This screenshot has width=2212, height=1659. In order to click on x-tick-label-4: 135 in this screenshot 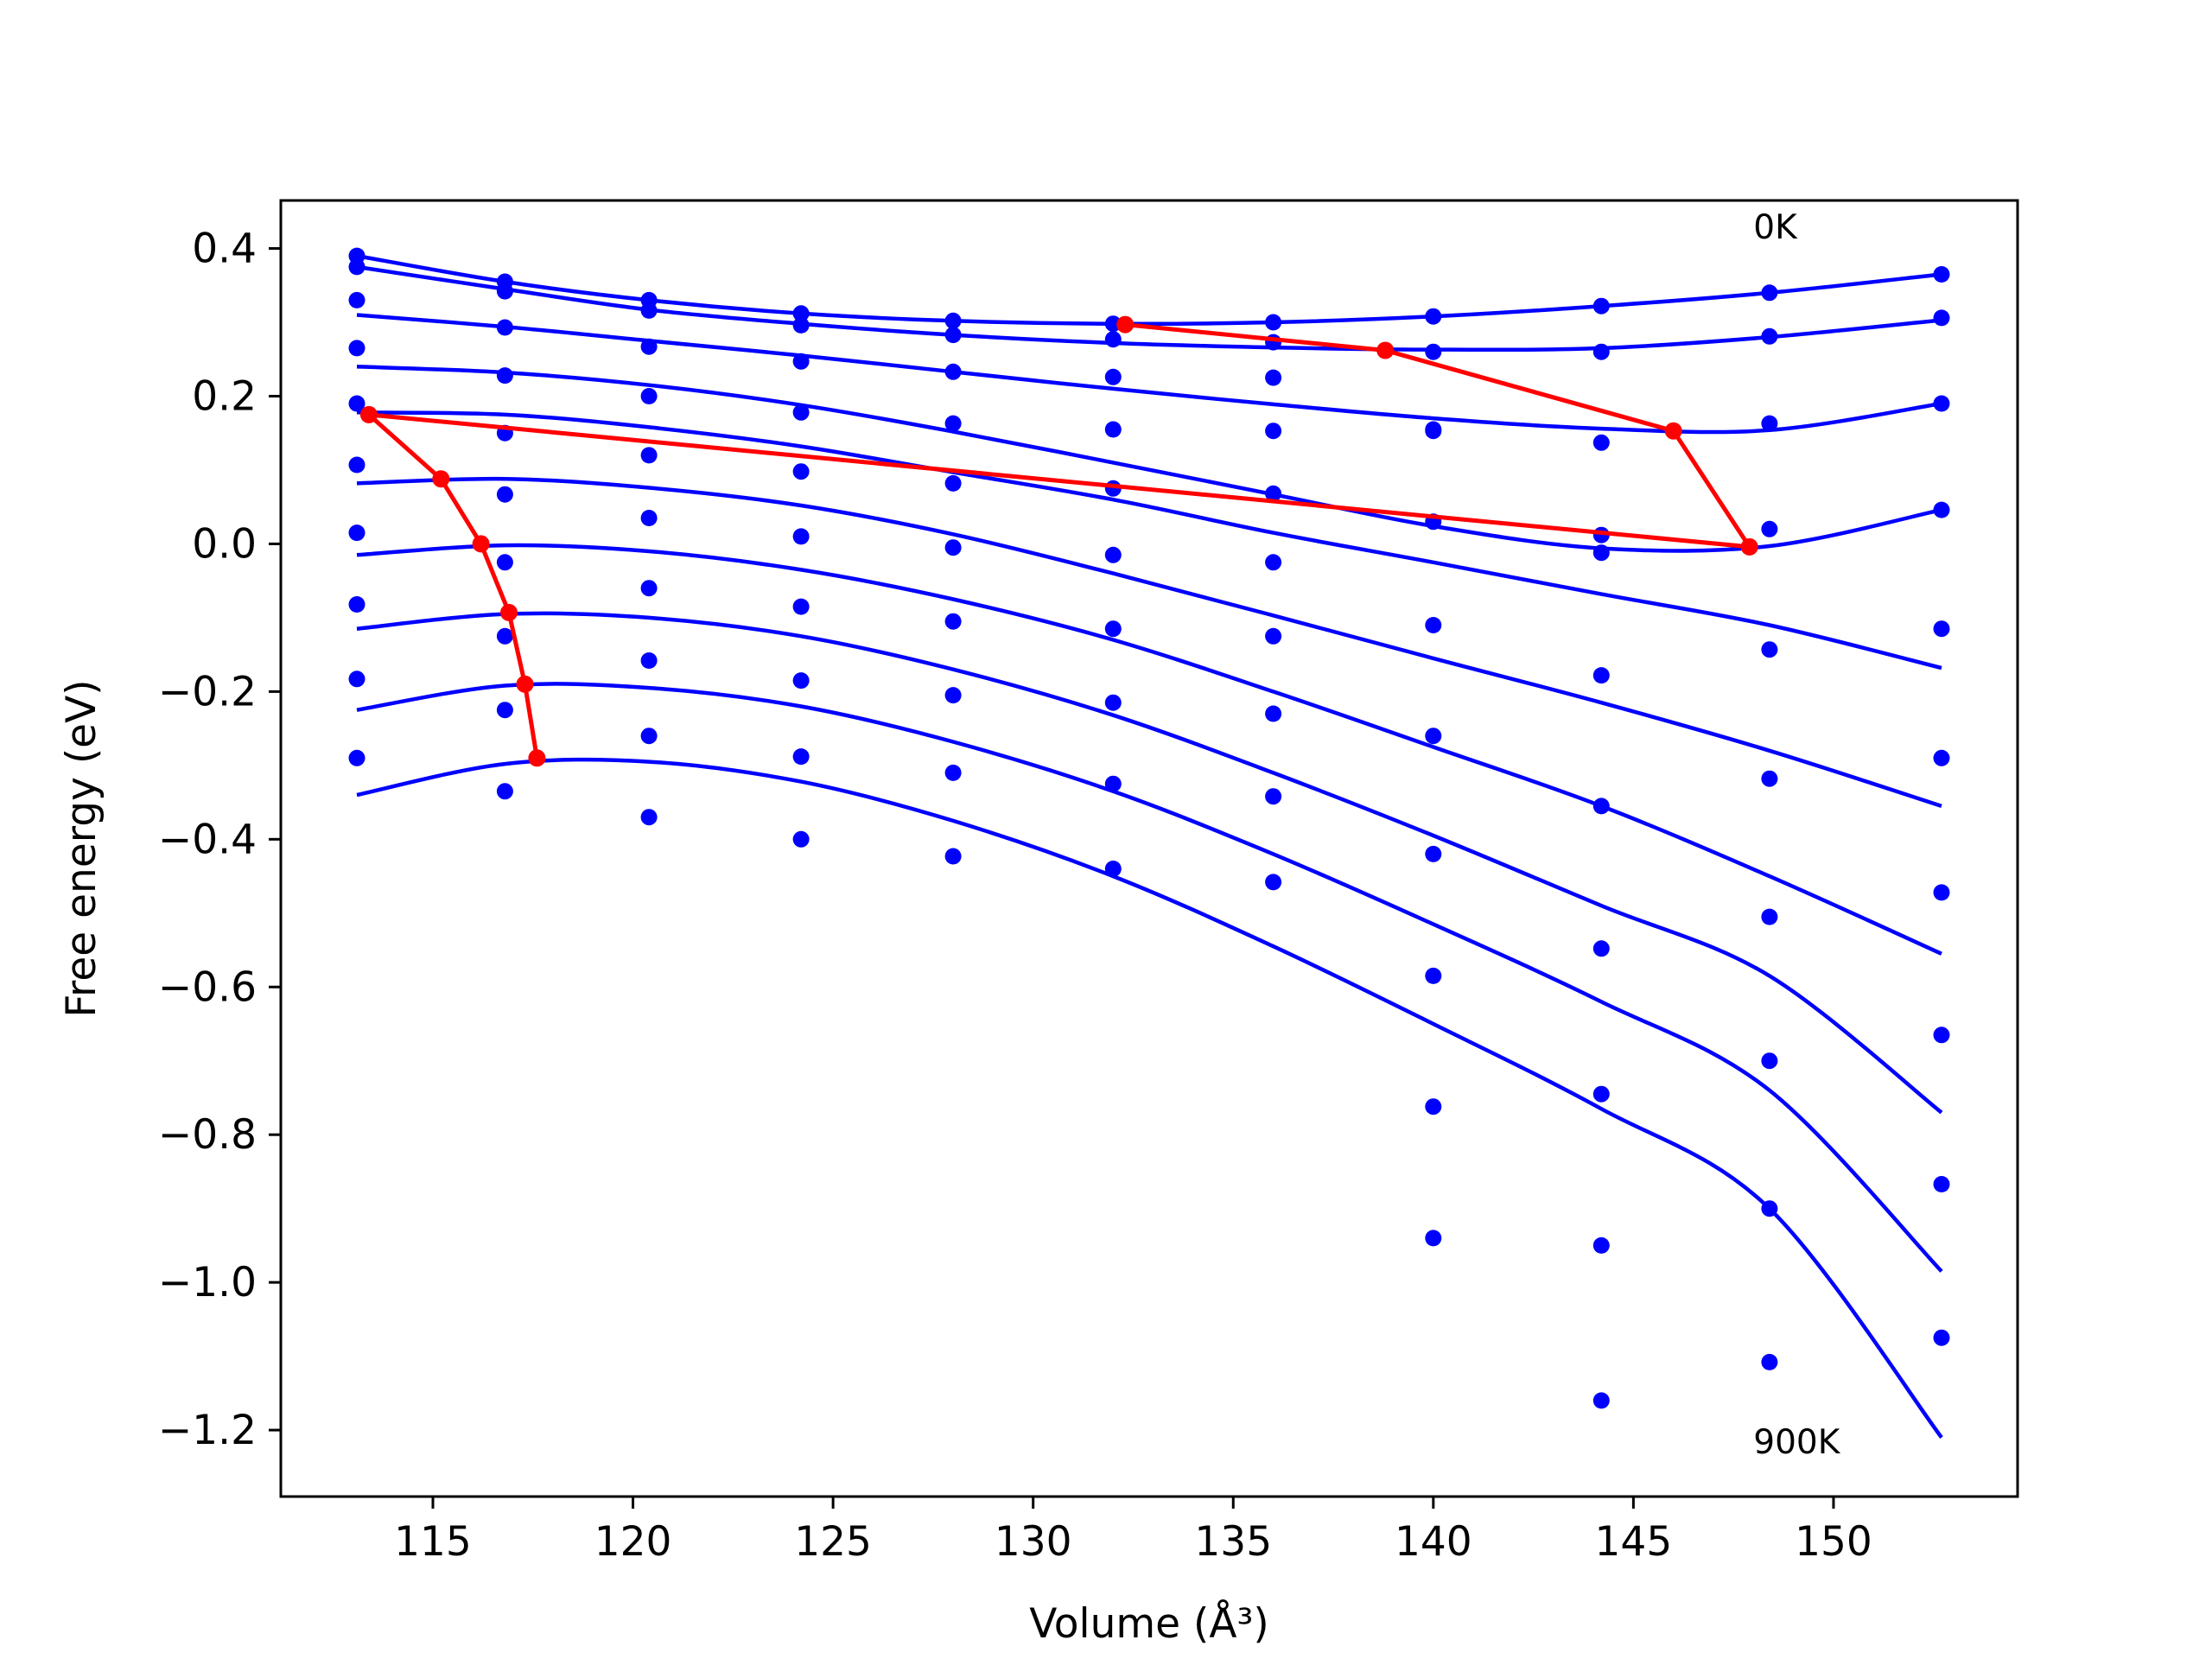, I will do `click(1233, 1542)`.